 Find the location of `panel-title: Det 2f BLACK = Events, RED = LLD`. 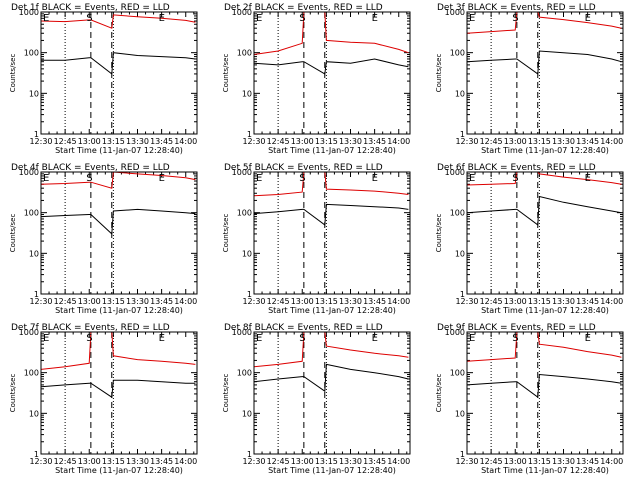

panel-title: Det 2f BLACK = Events, RED = LLD is located at coordinates (303, 8).